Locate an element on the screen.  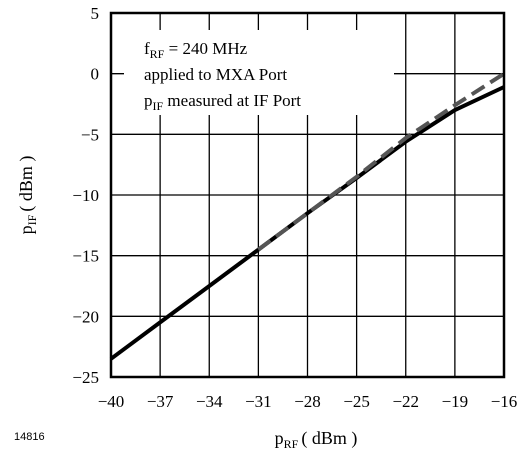
y-tick-label: −10 is located at coordinates (85, 195).